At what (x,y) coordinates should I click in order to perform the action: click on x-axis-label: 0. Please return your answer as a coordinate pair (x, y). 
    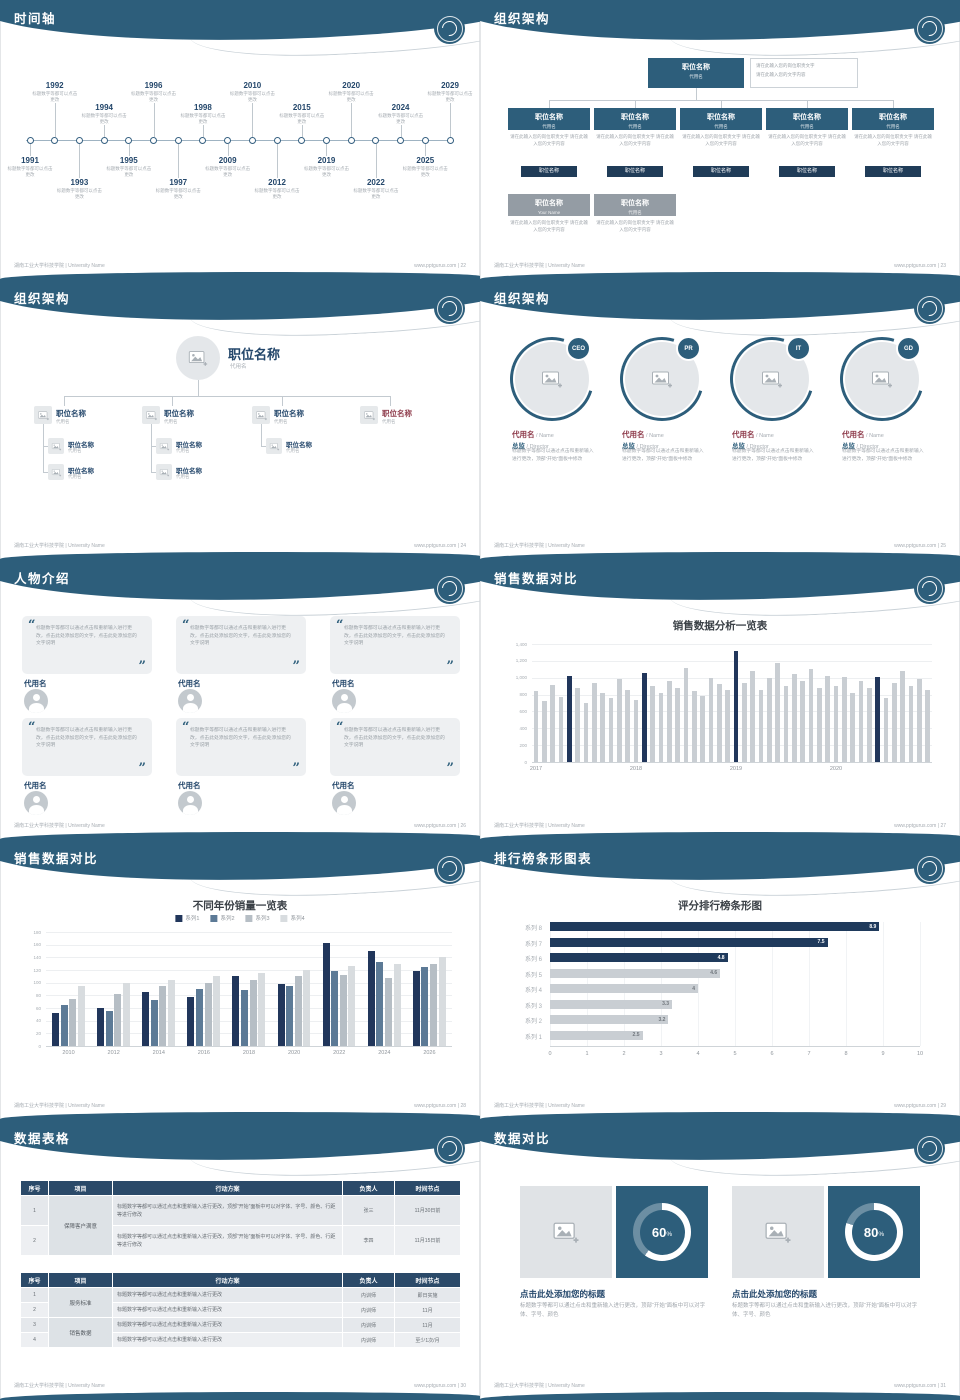
    Looking at the image, I should click on (550, 1054).